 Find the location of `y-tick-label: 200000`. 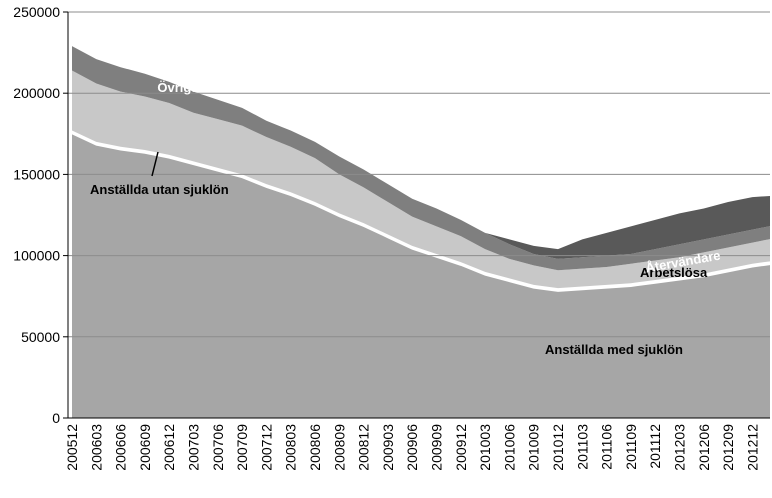

y-tick-label: 200000 is located at coordinates (36, 93).